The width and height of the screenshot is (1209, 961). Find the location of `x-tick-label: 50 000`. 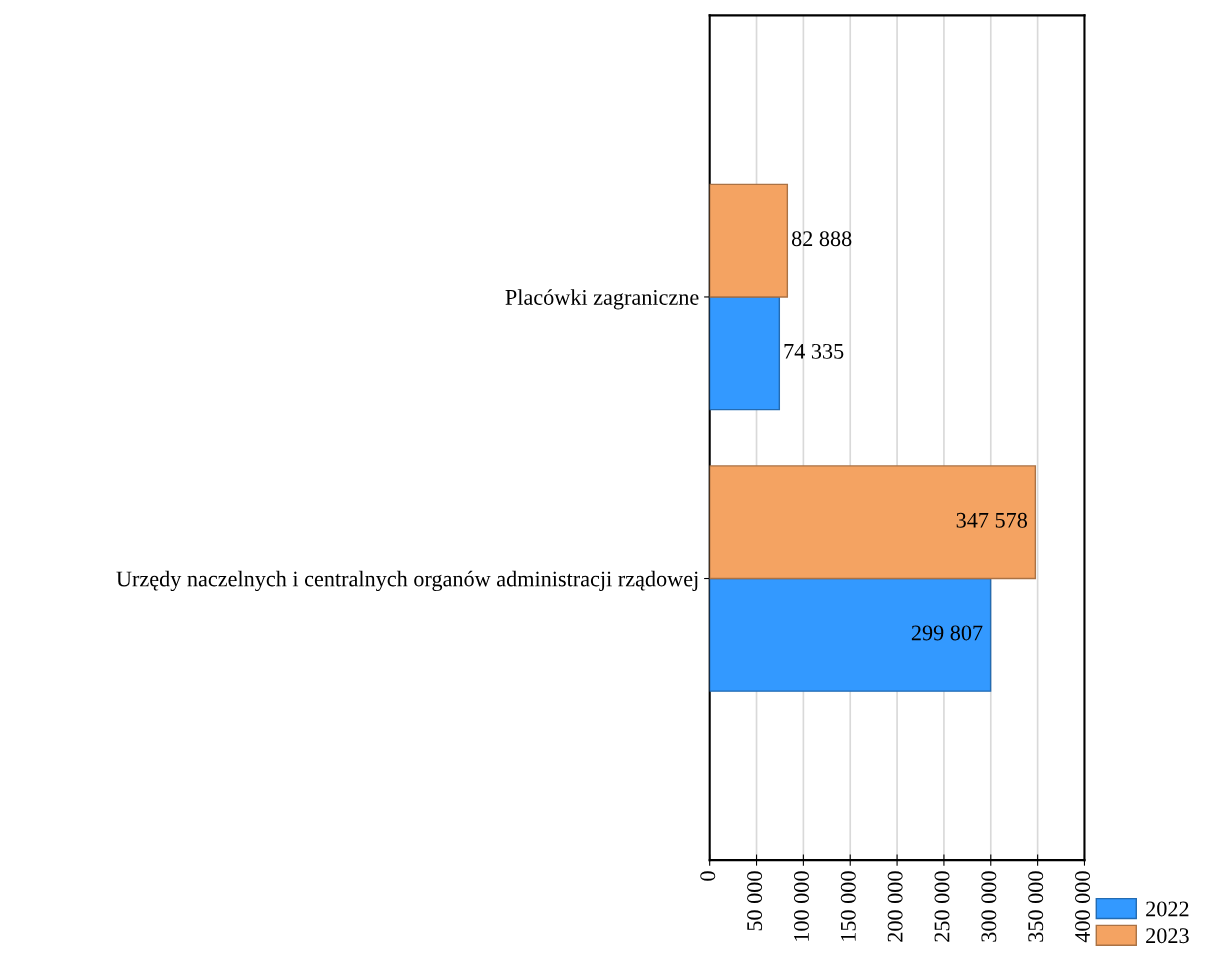

x-tick-label: 50 000 is located at coordinates (755, 901).